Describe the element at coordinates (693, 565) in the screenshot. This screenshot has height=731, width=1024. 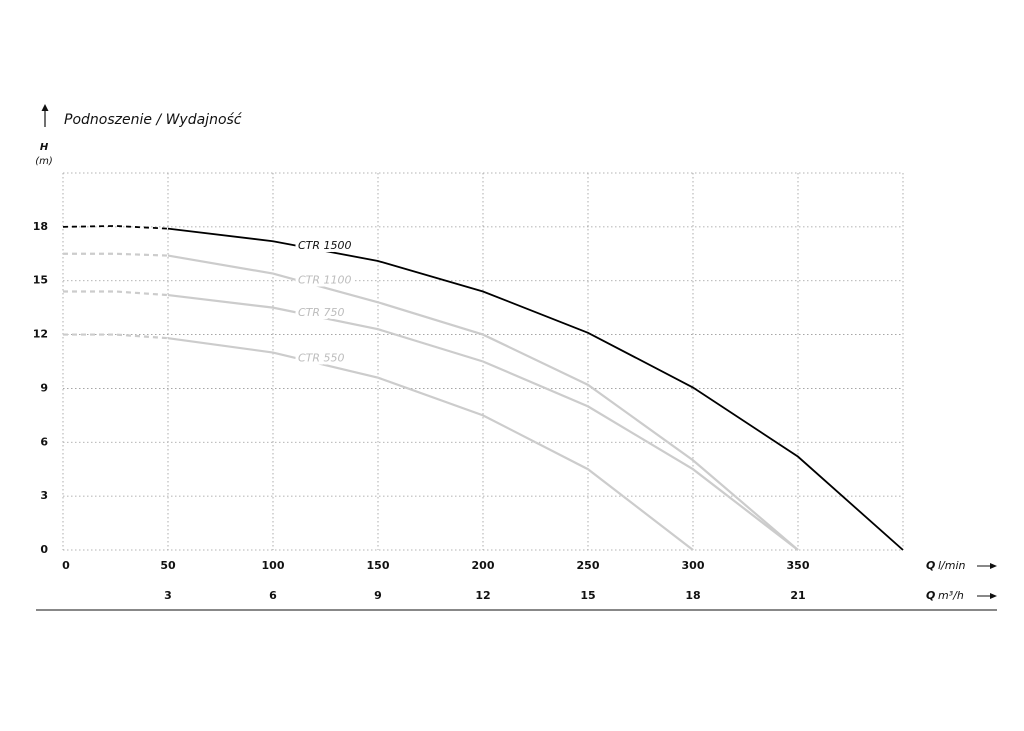
I see `x-tick-label: 300` at that location.